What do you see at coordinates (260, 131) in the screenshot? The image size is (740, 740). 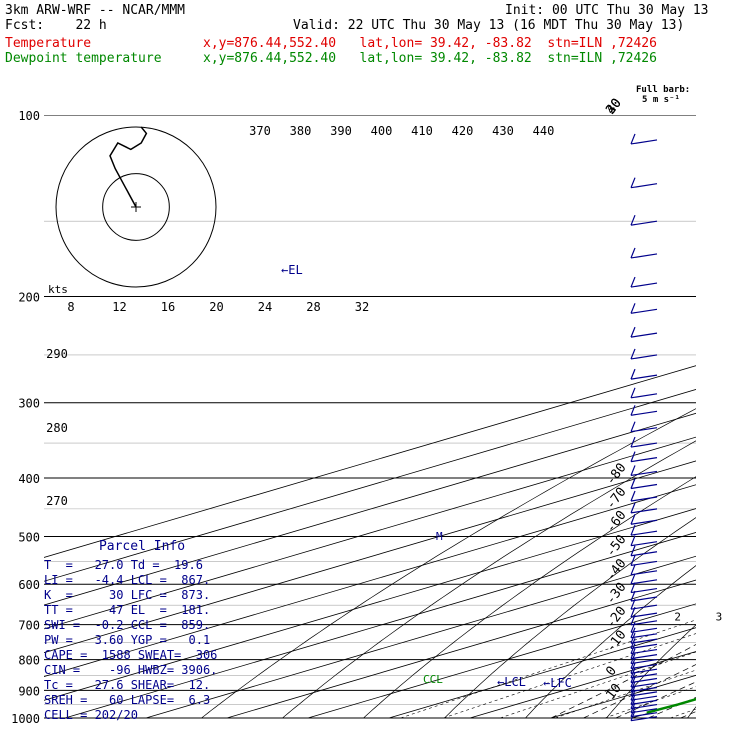 I see `theta-label-370: 370` at bounding box center [260, 131].